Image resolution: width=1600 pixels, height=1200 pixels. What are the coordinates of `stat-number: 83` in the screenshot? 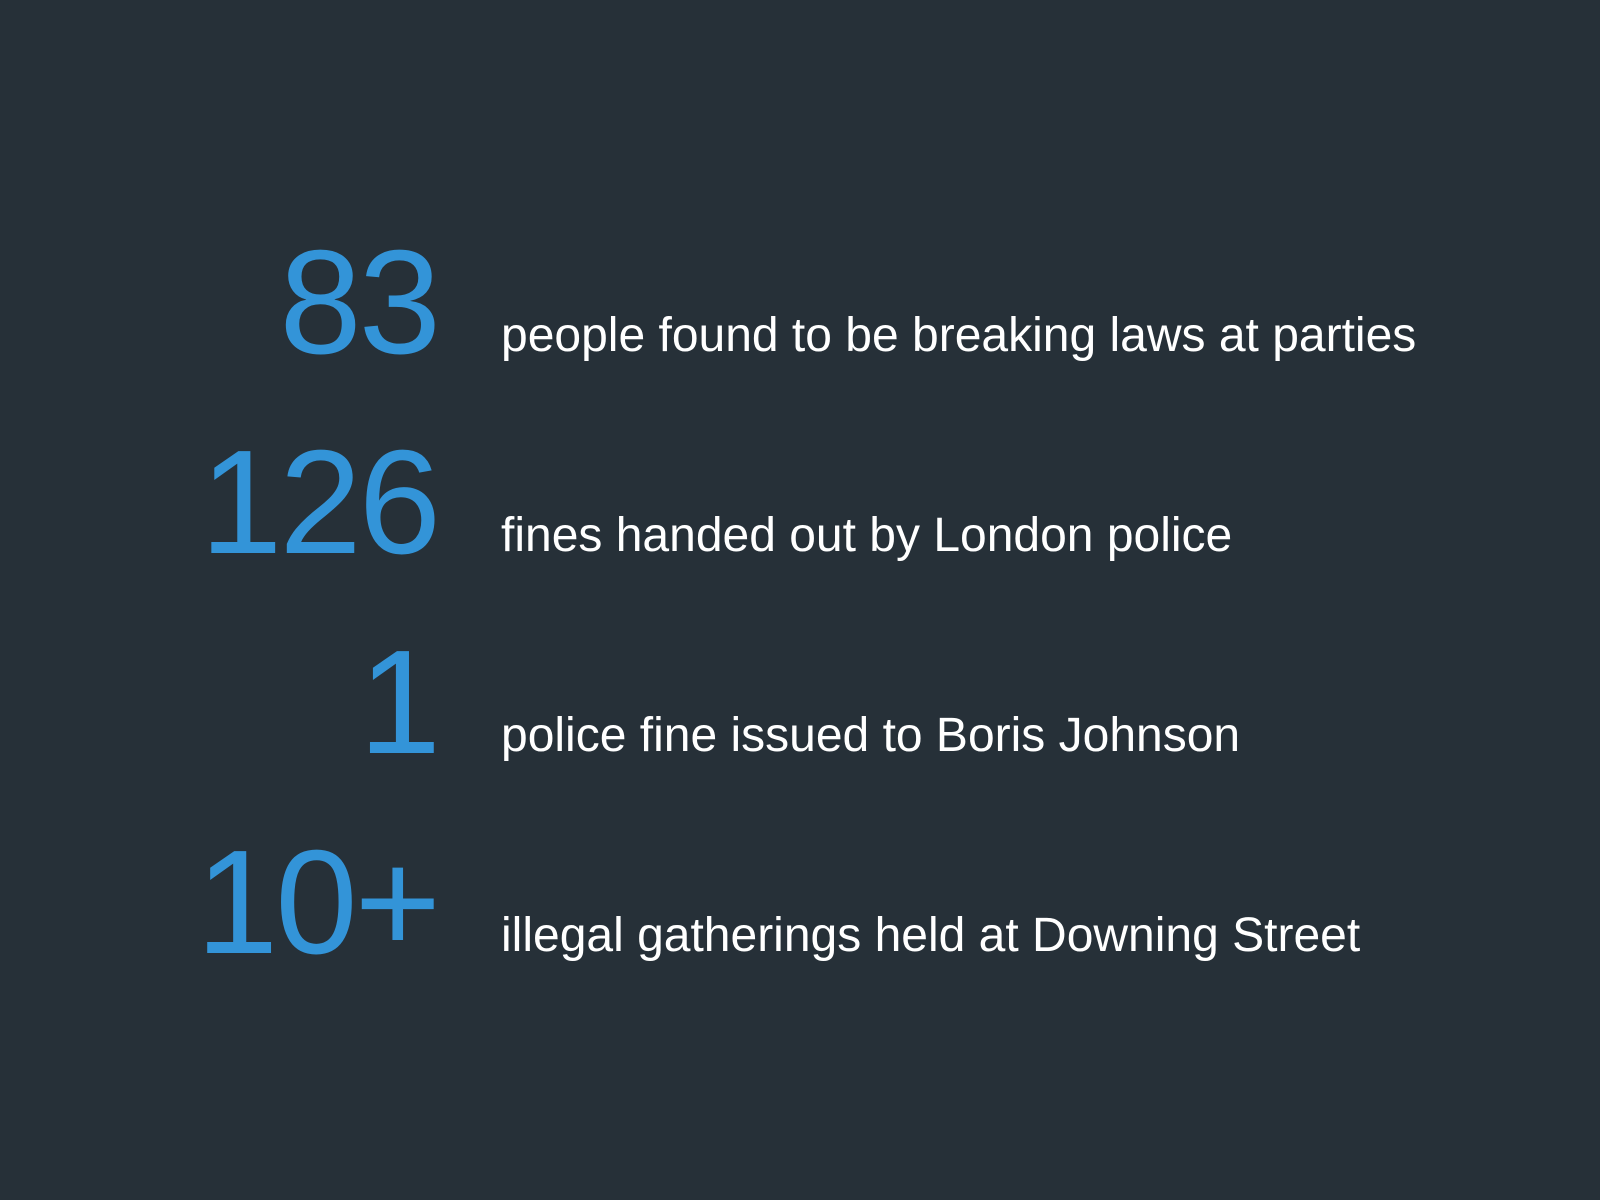 It's located at (360, 302).